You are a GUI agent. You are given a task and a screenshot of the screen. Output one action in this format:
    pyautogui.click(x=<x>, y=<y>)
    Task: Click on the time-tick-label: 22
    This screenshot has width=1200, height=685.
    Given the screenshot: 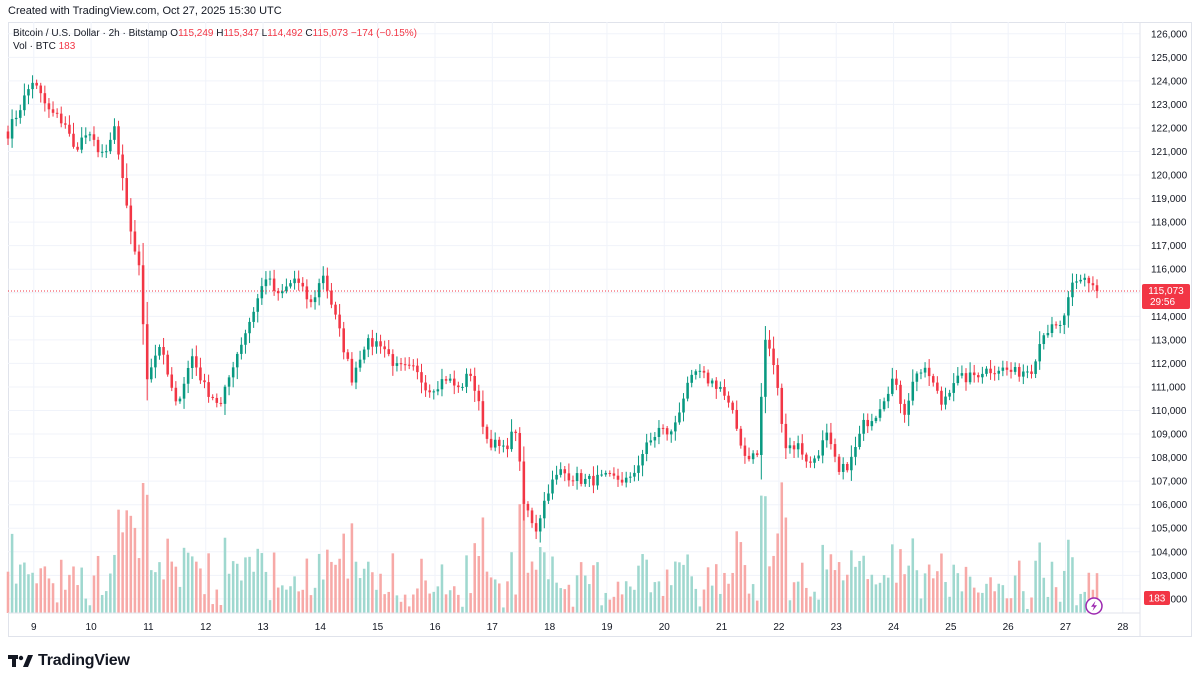 What is the action you would take?
    pyautogui.click(x=779, y=627)
    